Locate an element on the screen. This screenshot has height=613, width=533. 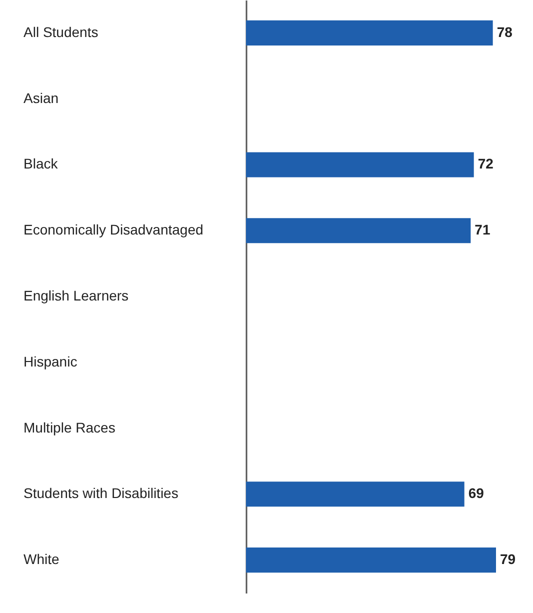
data-label: 78 is located at coordinates (504, 32).